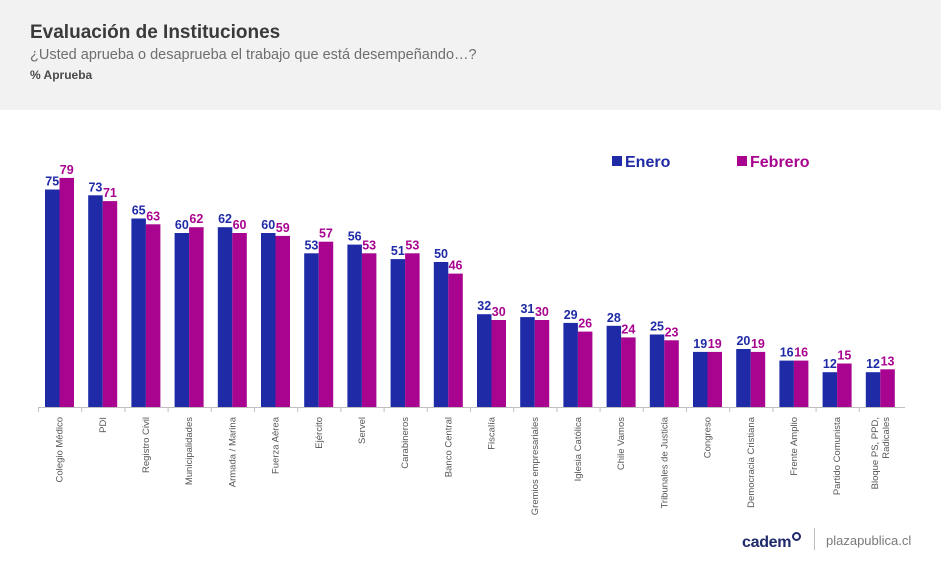  What do you see at coordinates (61, 75) in the screenshot?
I see `chart-unit: % Aprueba` at bounding box center [61, 75].